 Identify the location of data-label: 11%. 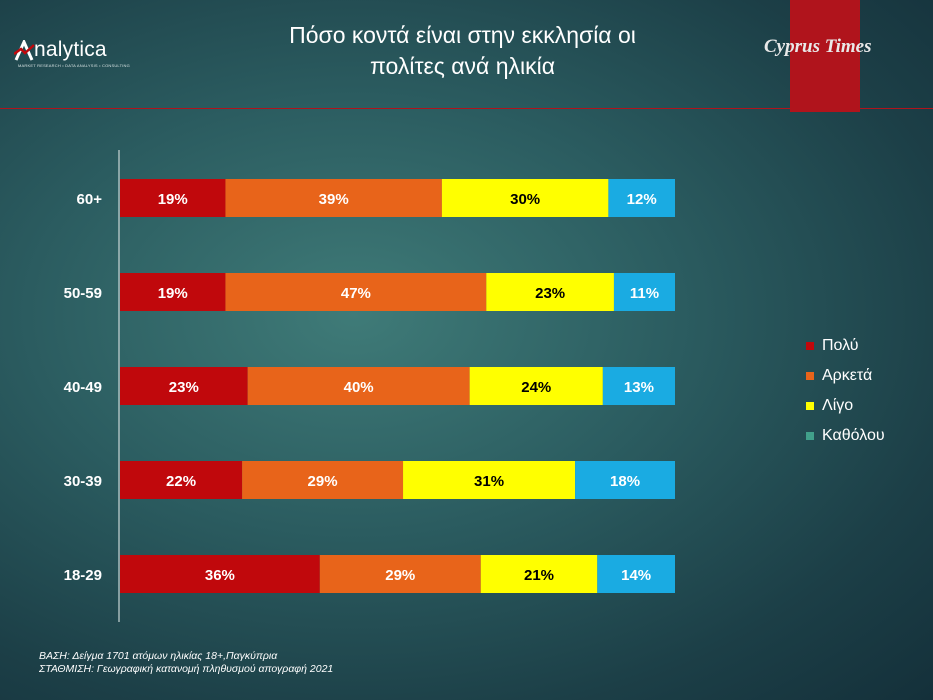
(644, 293).